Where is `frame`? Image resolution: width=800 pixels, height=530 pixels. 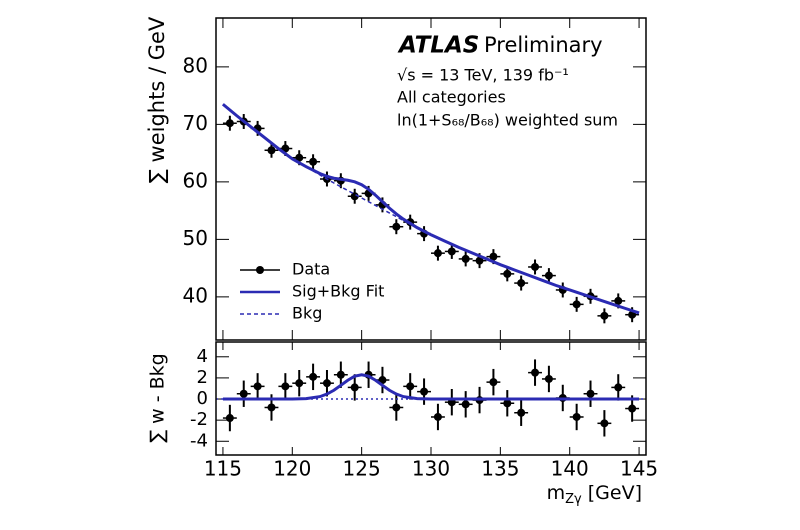
frame is located at coordinates (431, 398).